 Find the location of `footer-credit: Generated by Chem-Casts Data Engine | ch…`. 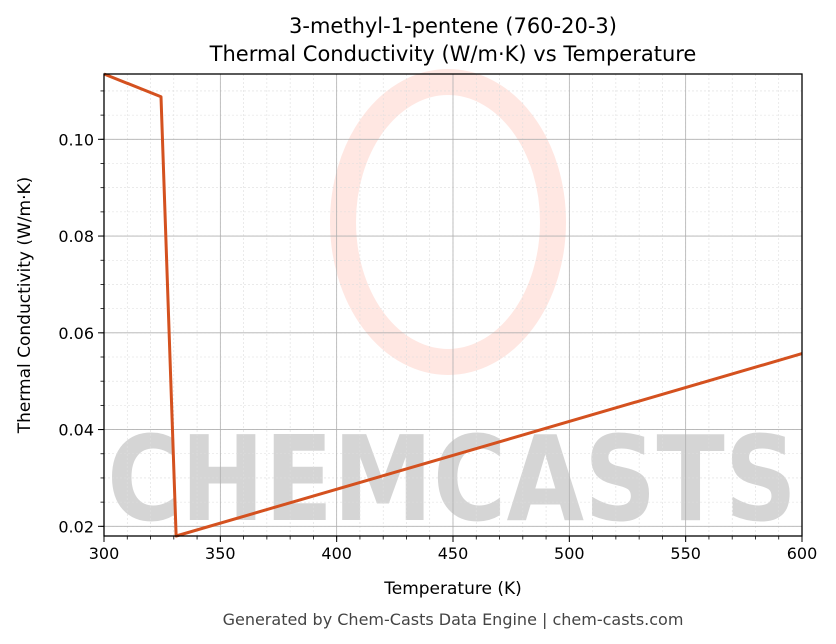

footer-credit: Generated by Chem-Casts Data Engine | ch… is located at coordinates (453, 619).